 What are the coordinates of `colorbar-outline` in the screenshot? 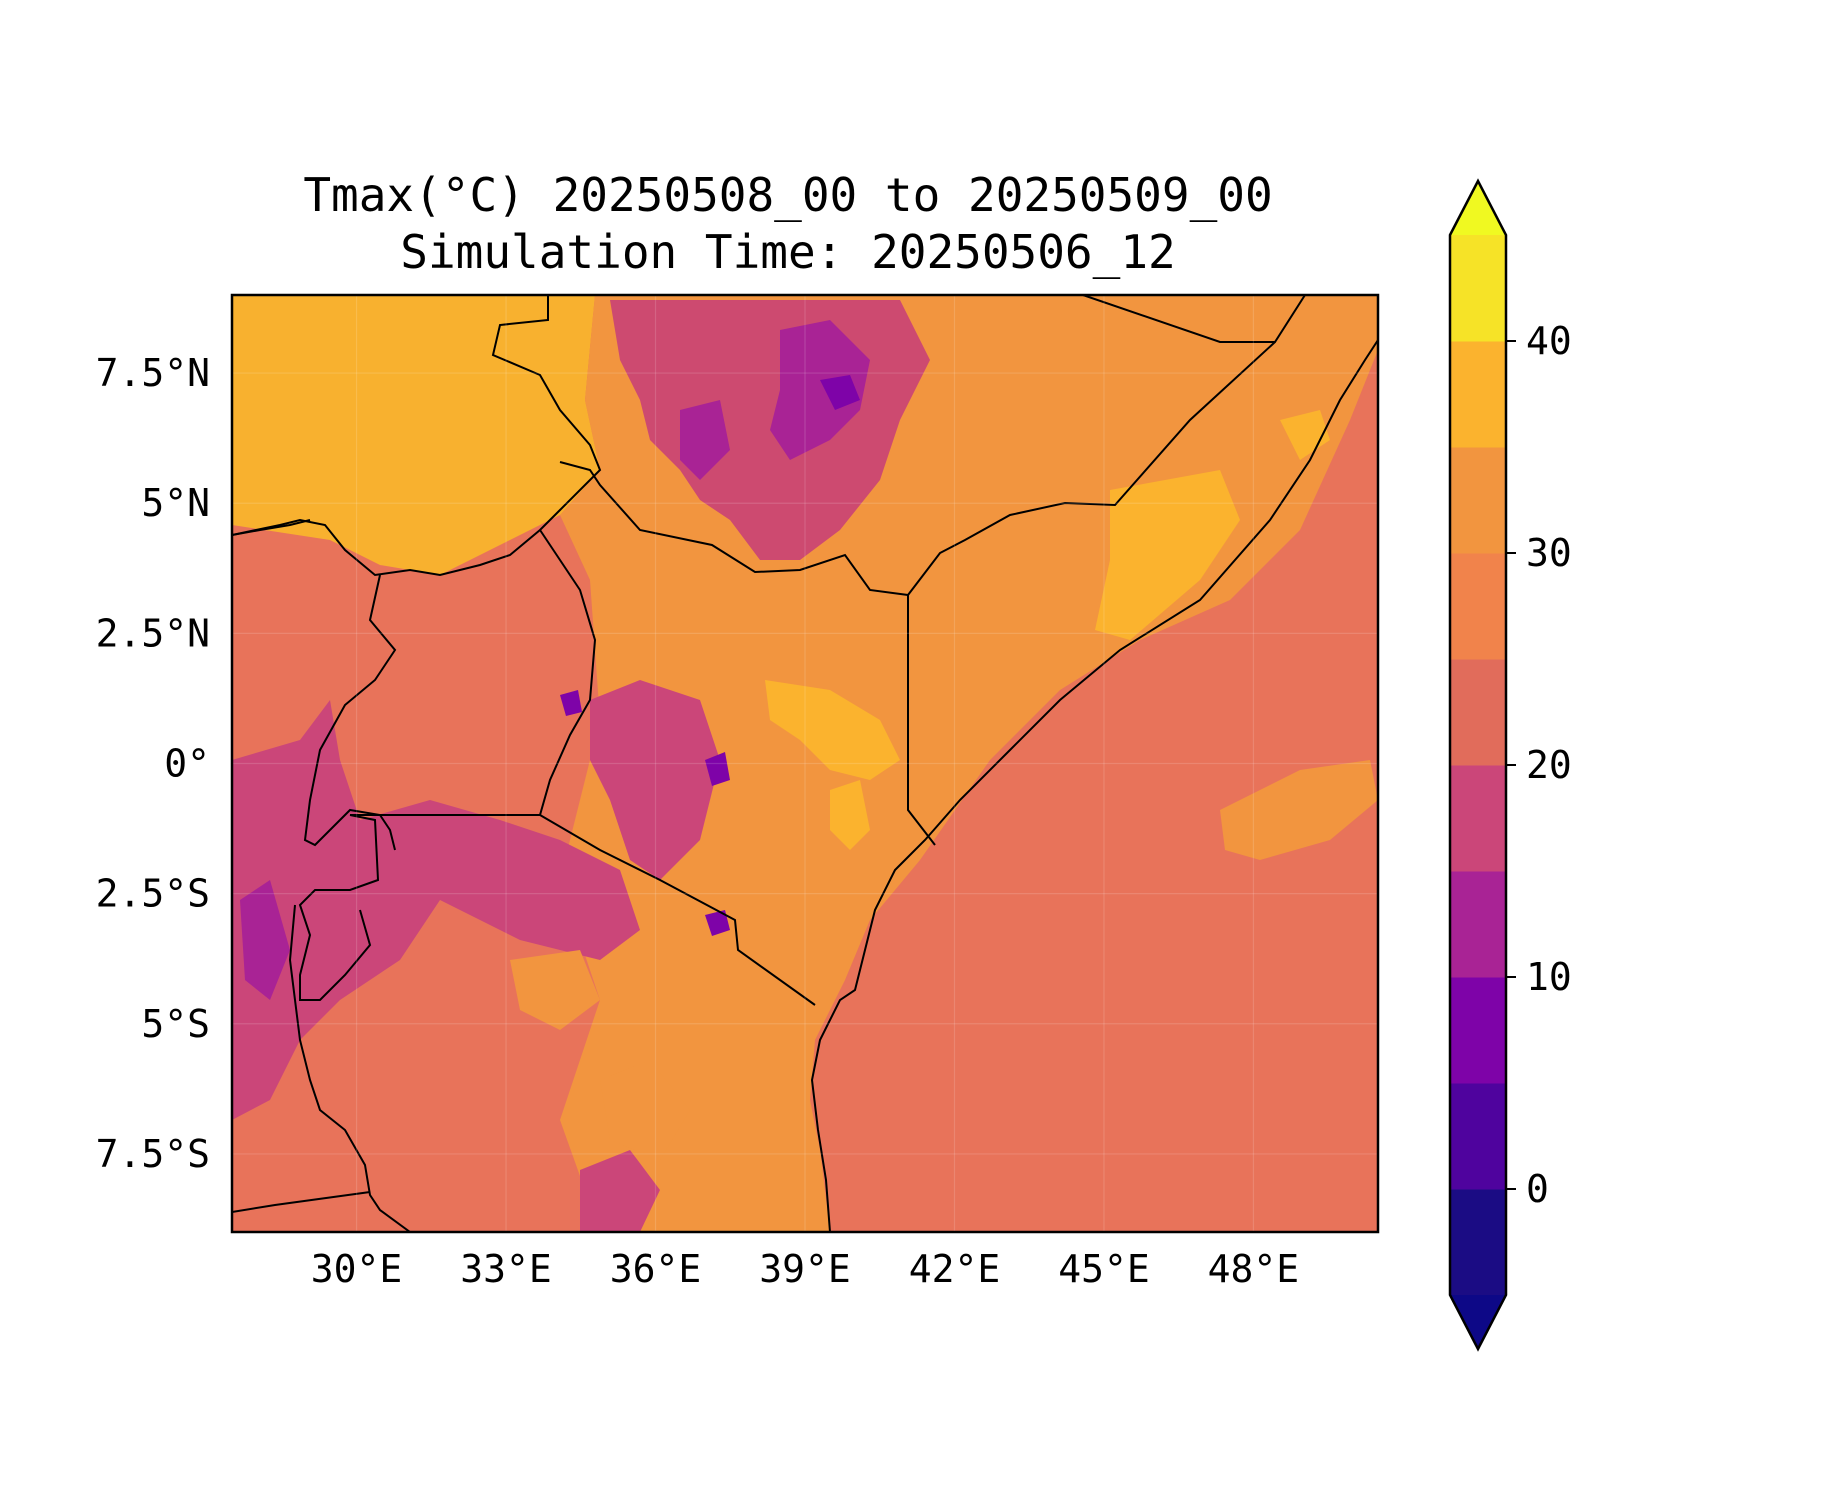 It's located at (1478, 765).